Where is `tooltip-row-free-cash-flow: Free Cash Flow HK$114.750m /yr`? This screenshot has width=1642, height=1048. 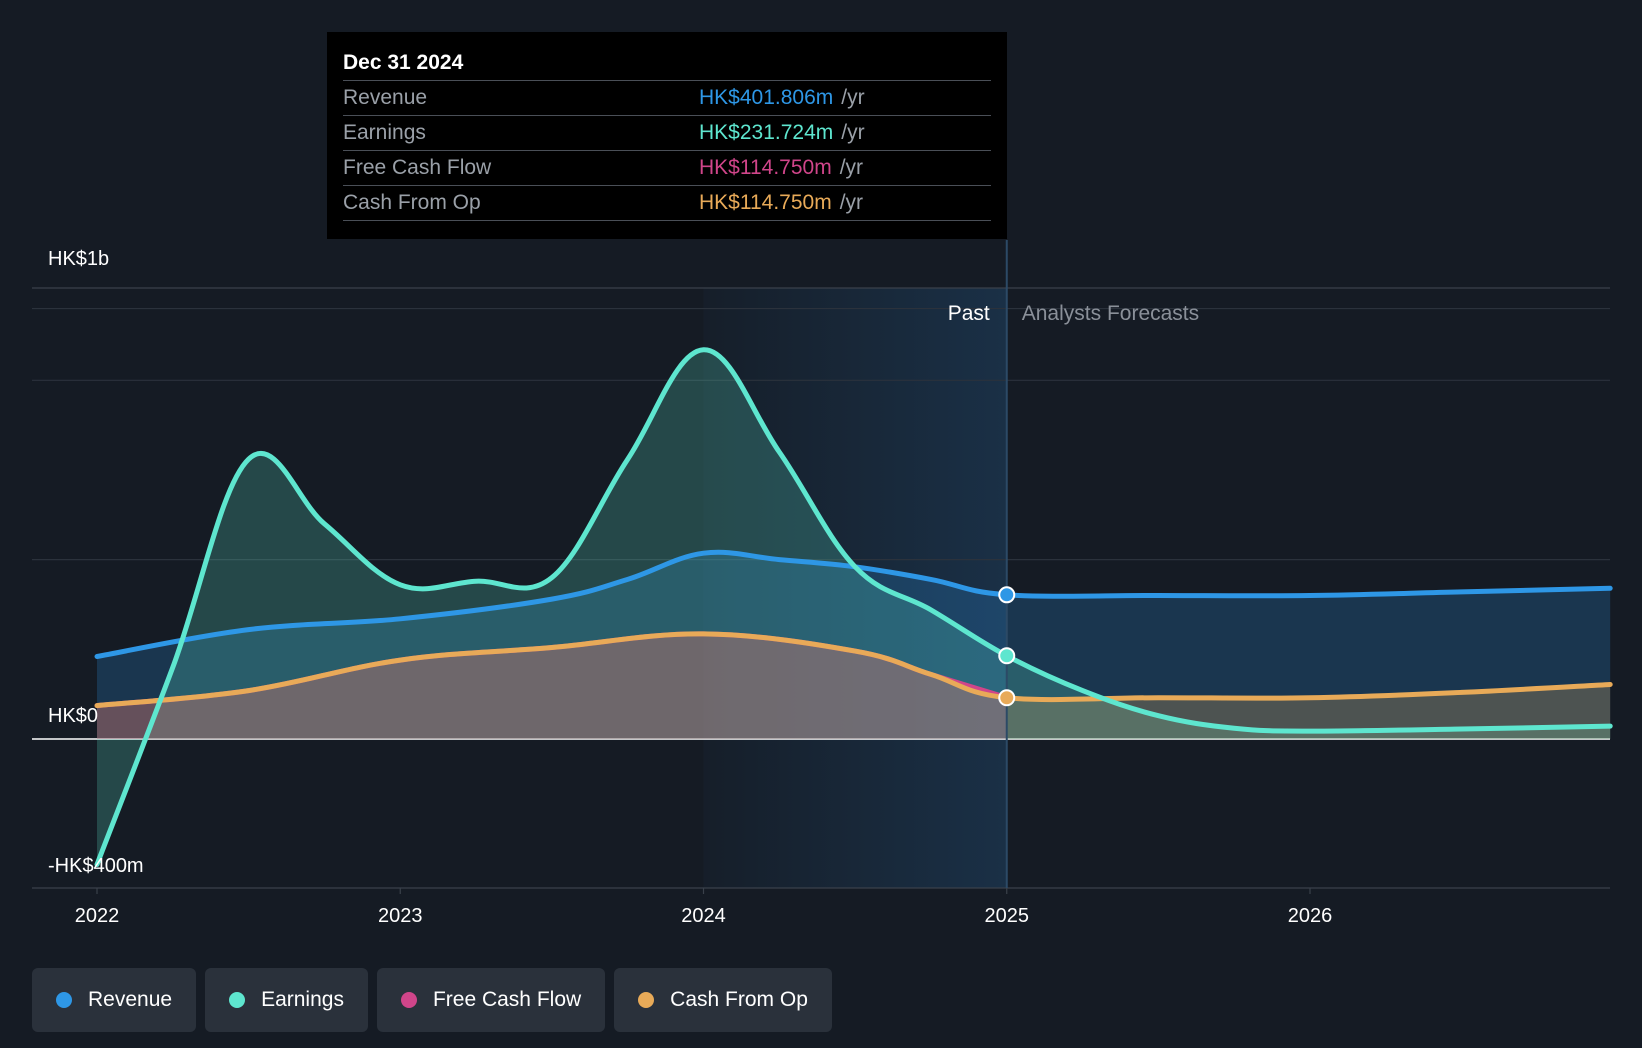 tooltip-row-free-cash-flow: Free Cash Flow HK$114.750m /yr is located at coordinates (667, 168).